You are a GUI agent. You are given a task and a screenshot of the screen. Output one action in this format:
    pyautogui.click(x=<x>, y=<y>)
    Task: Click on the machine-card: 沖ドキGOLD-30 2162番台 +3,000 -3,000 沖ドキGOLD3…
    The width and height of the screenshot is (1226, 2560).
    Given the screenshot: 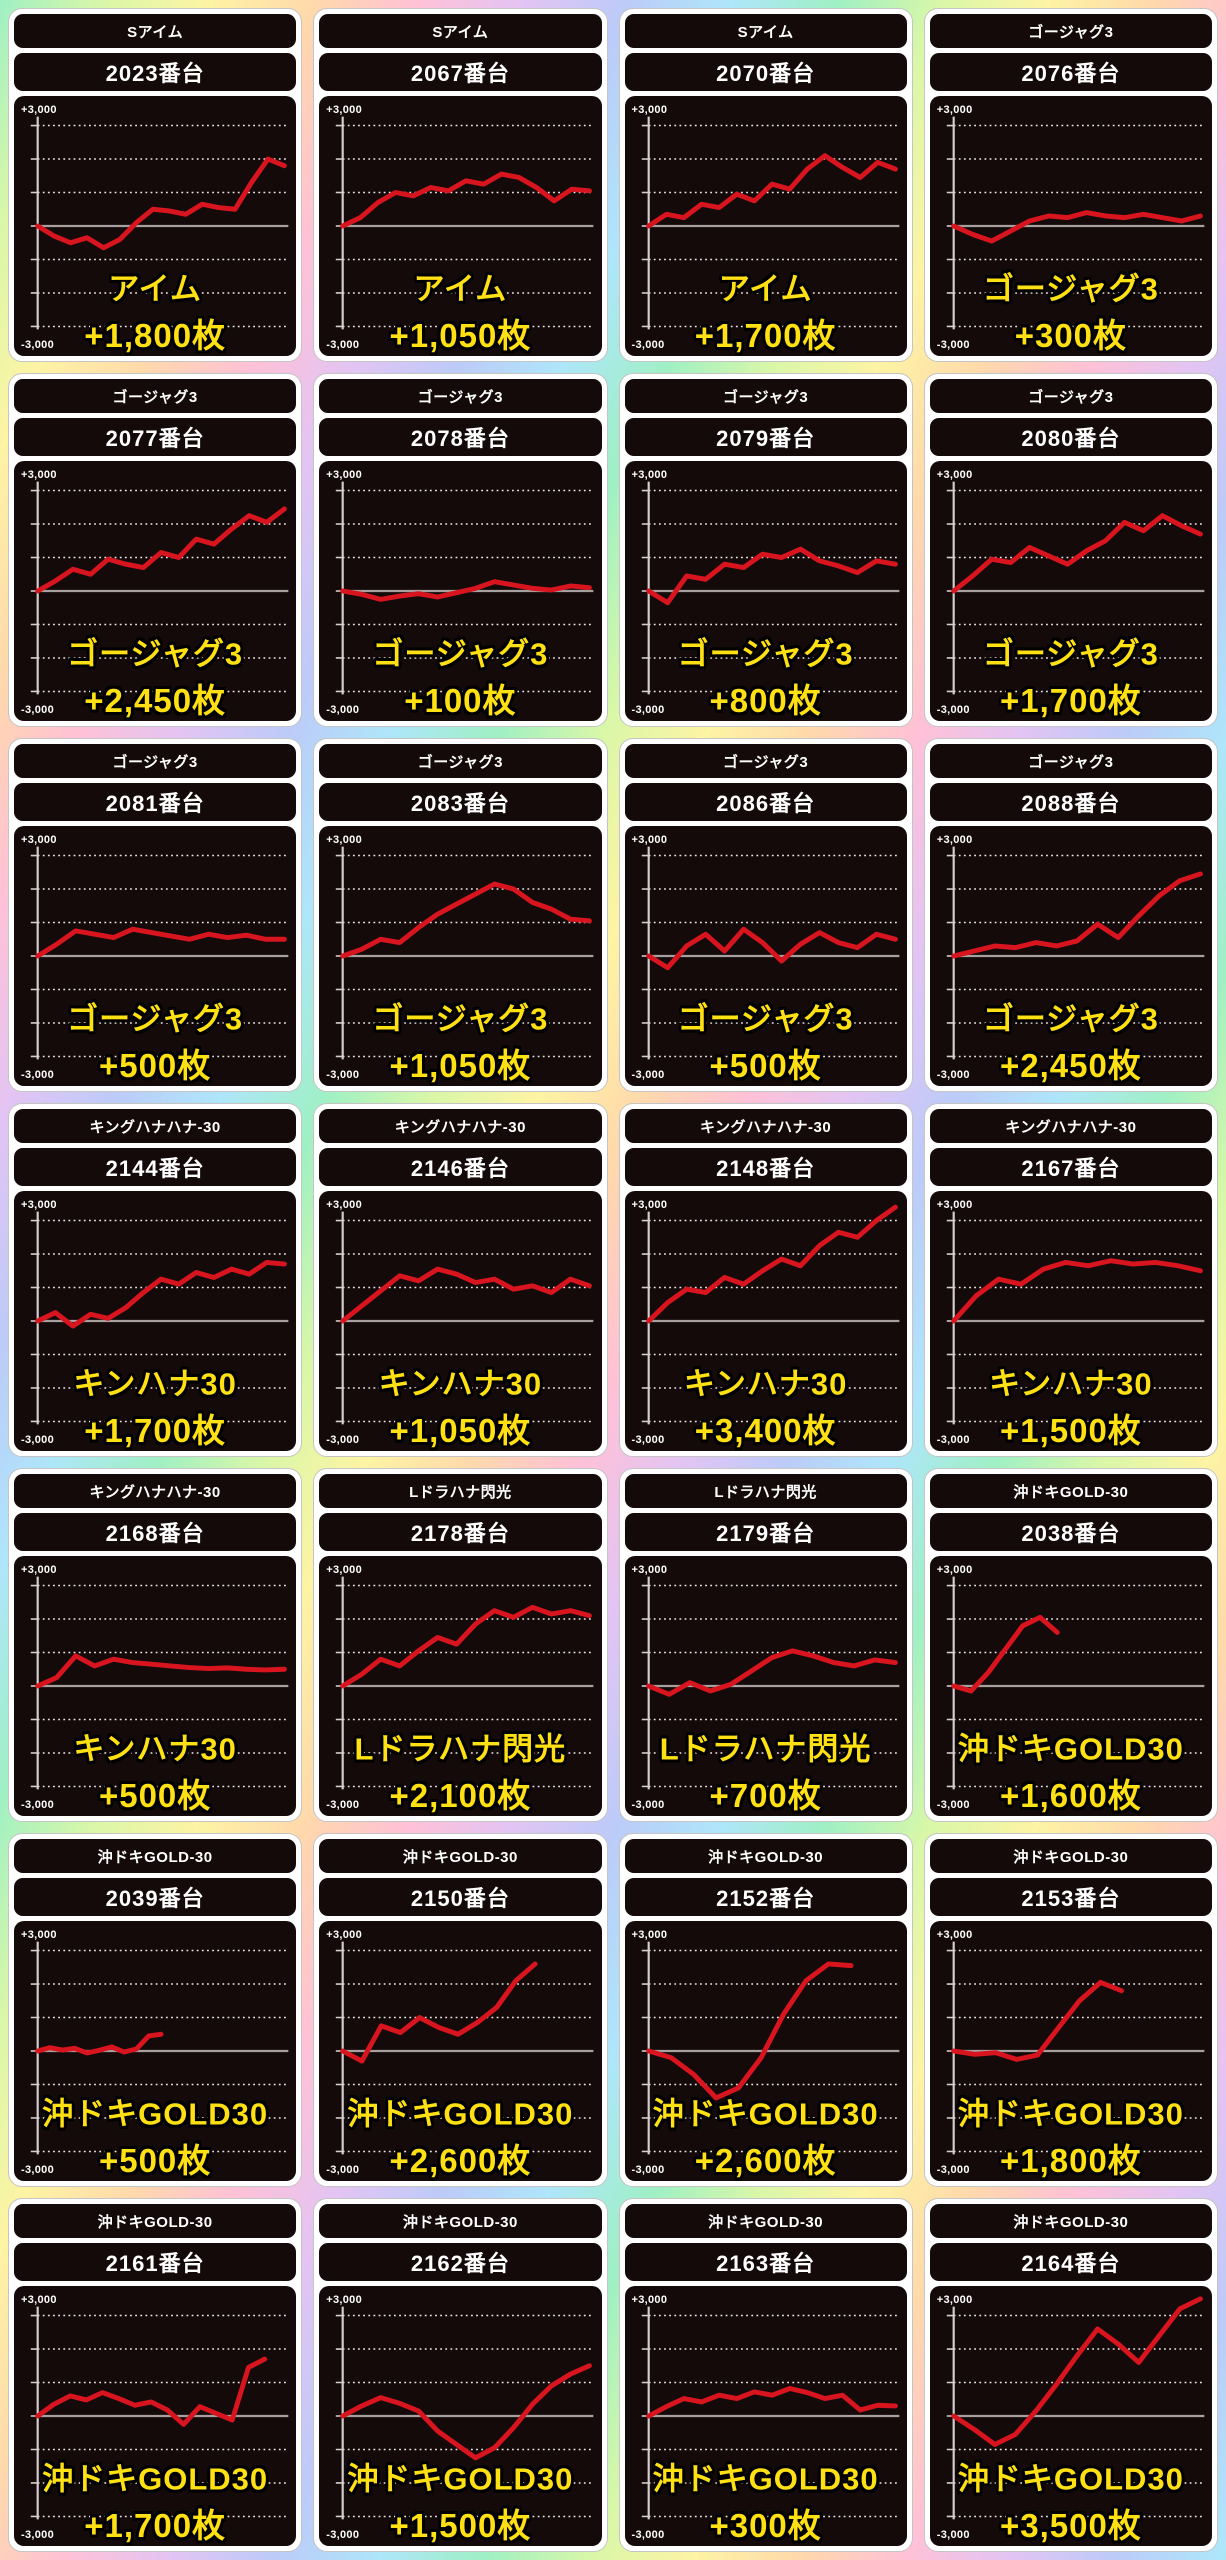 What is the action you would take?
    pyautogui.click(x=460, y=2375)
    